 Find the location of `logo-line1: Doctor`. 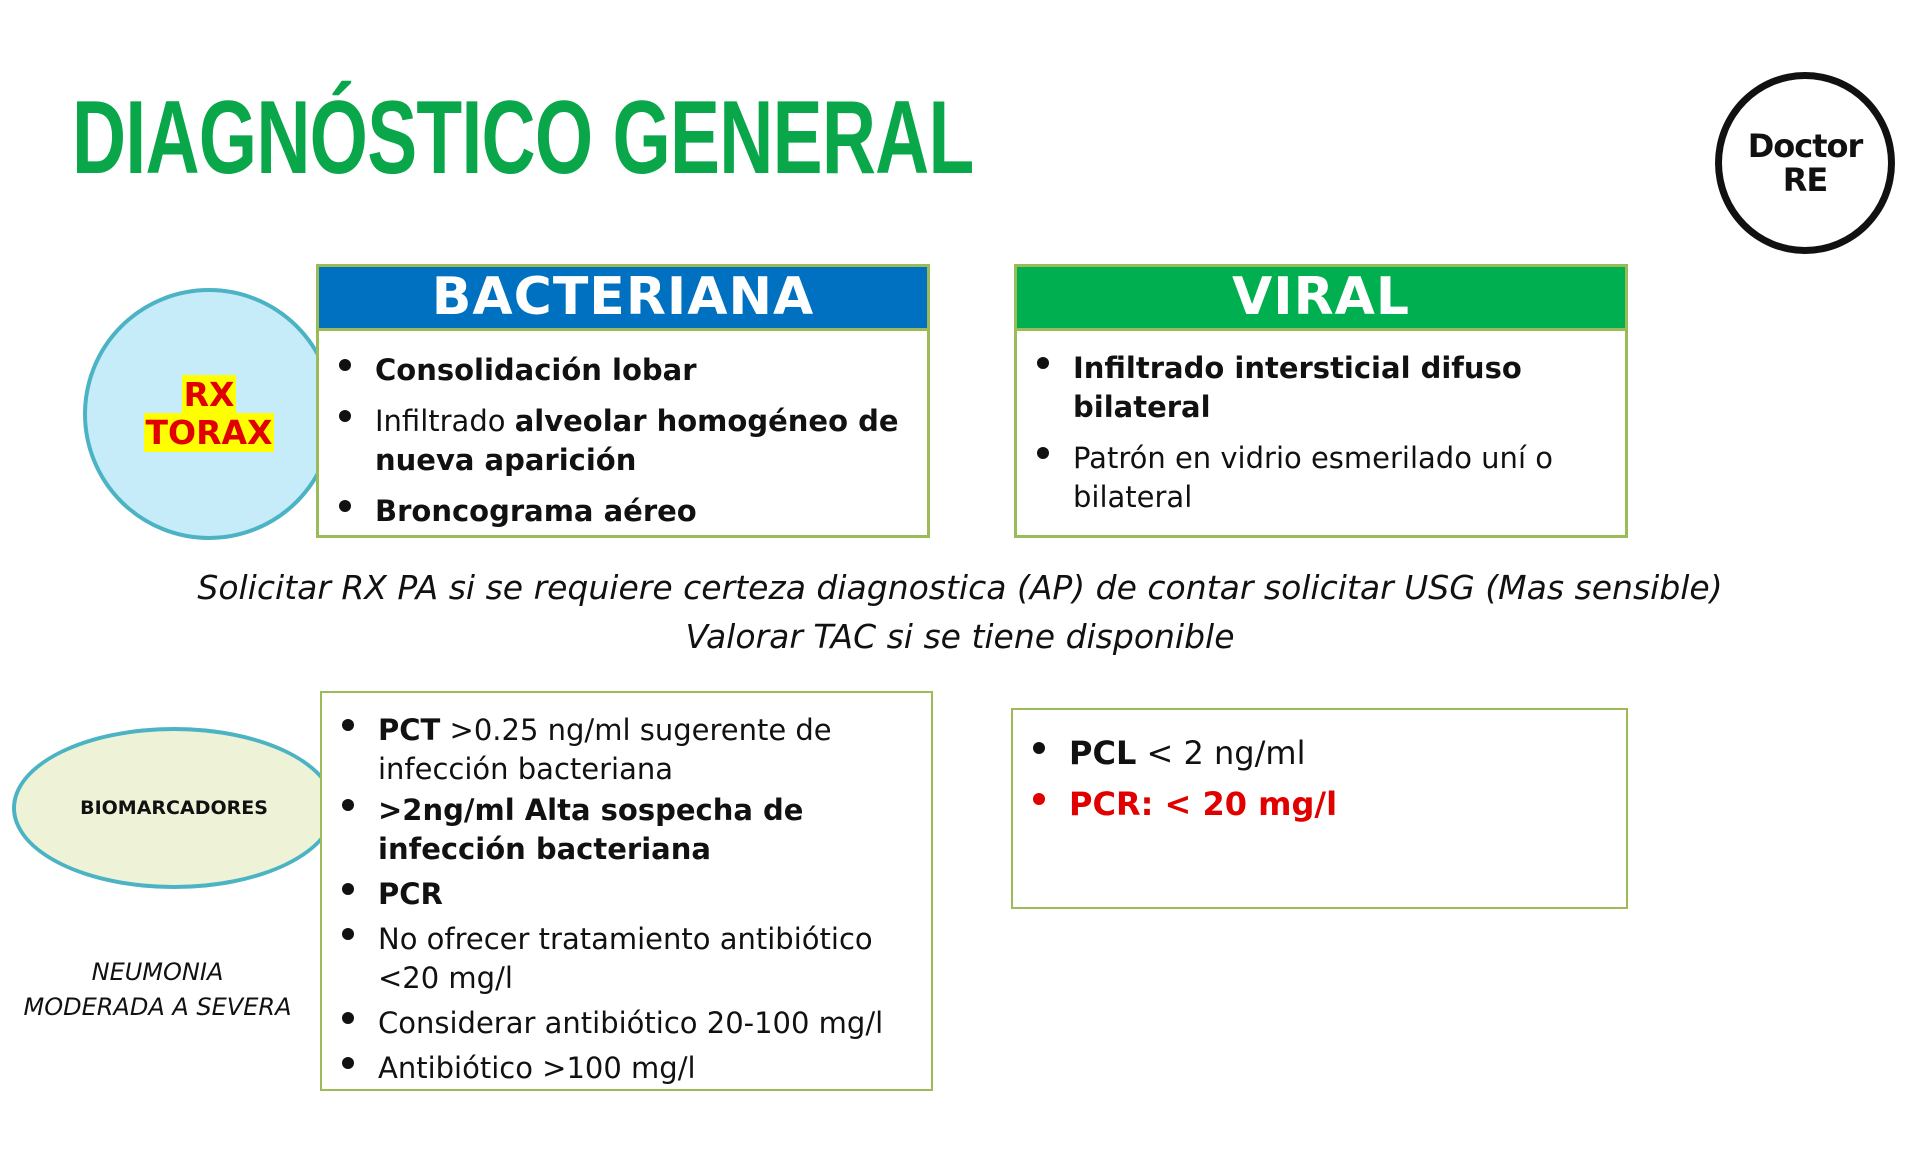

logo-line1: Doctor is located at coordinates (1805, 146).